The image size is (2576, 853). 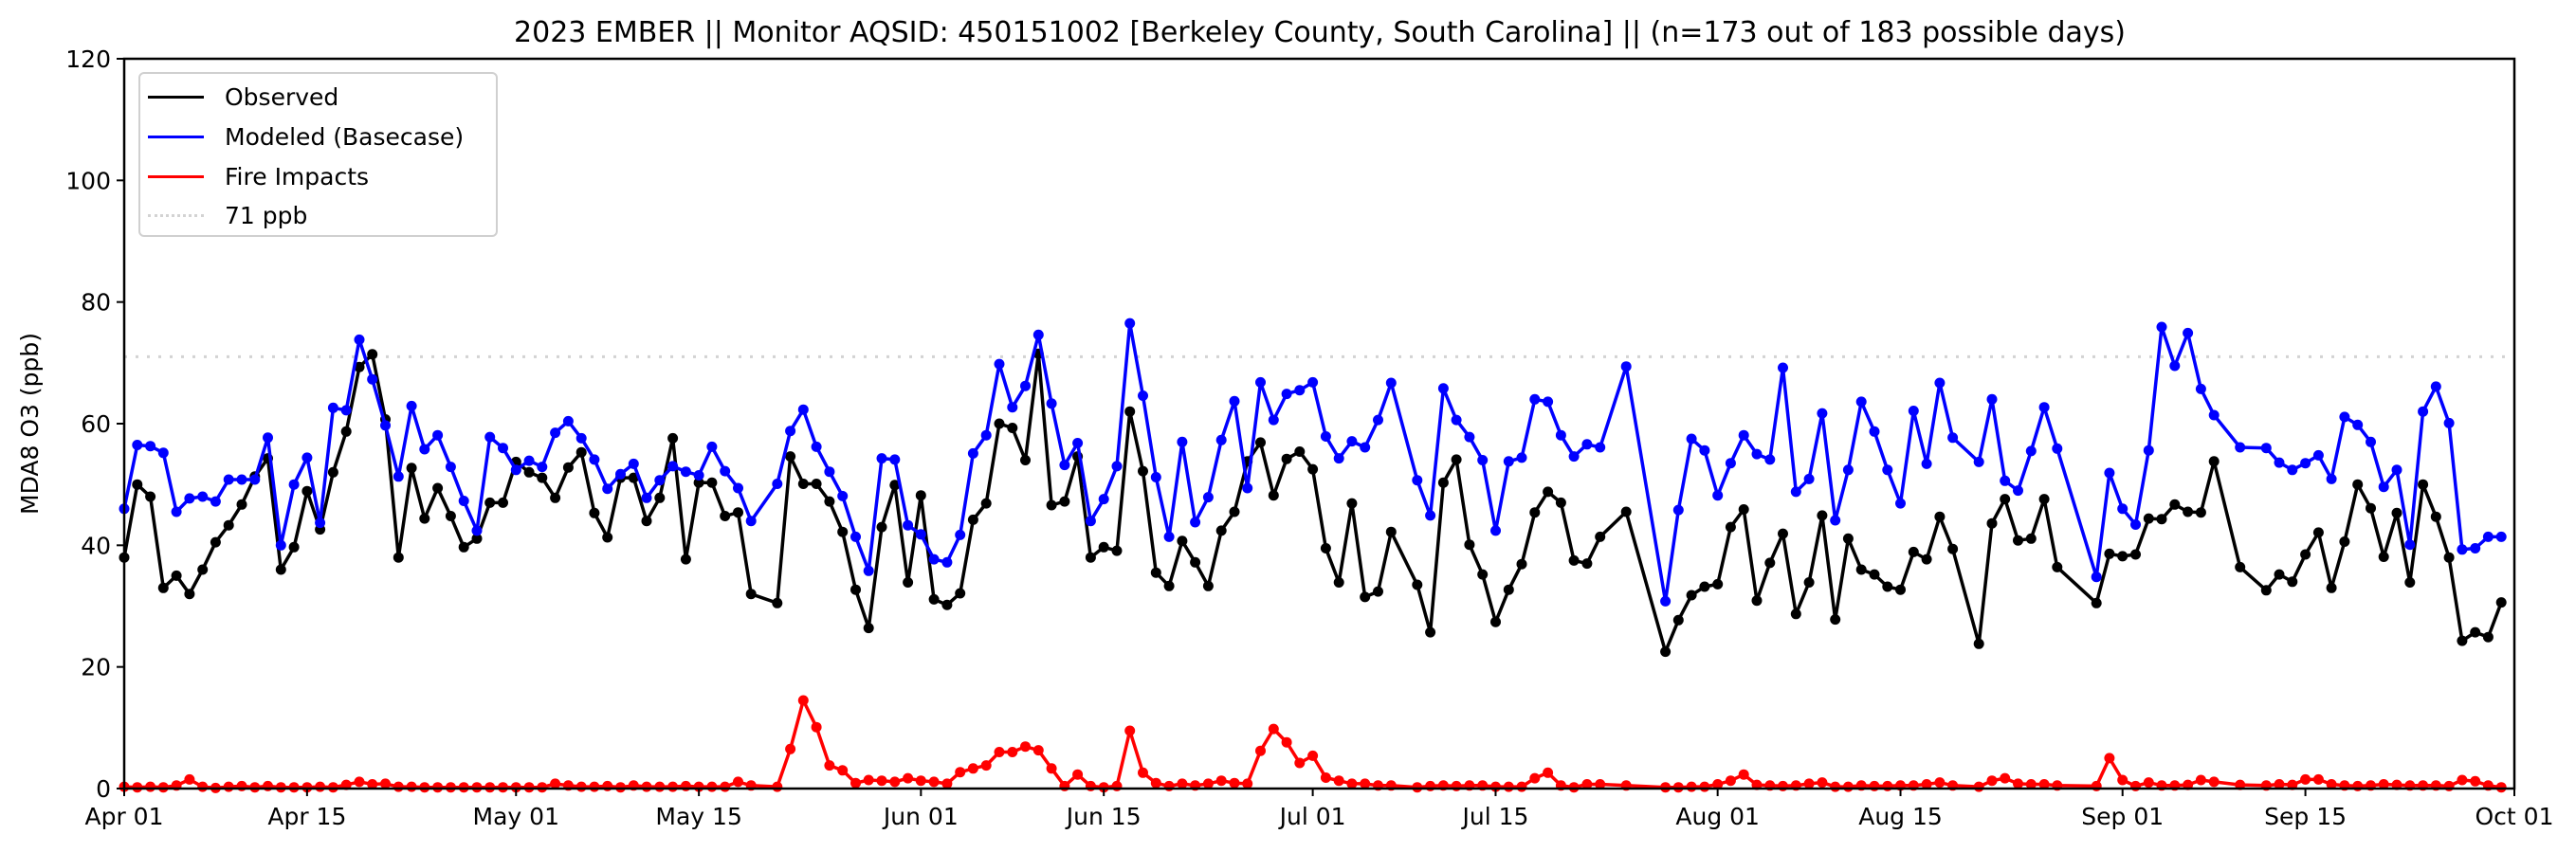 I want to click on legend-label-fire: Fire Impacts, so click(x=297, y=176).